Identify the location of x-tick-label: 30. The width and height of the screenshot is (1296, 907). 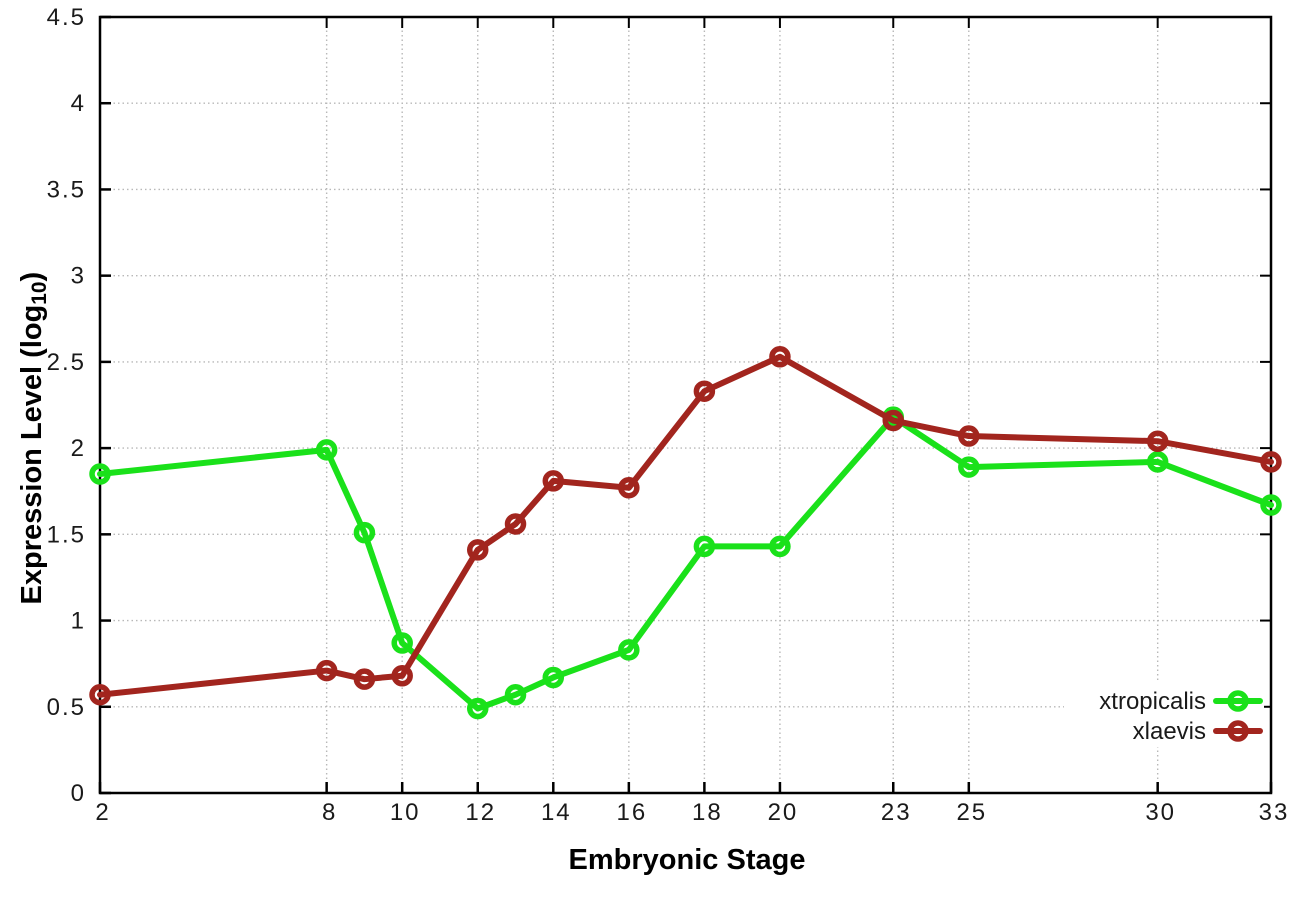
(1160, 812).